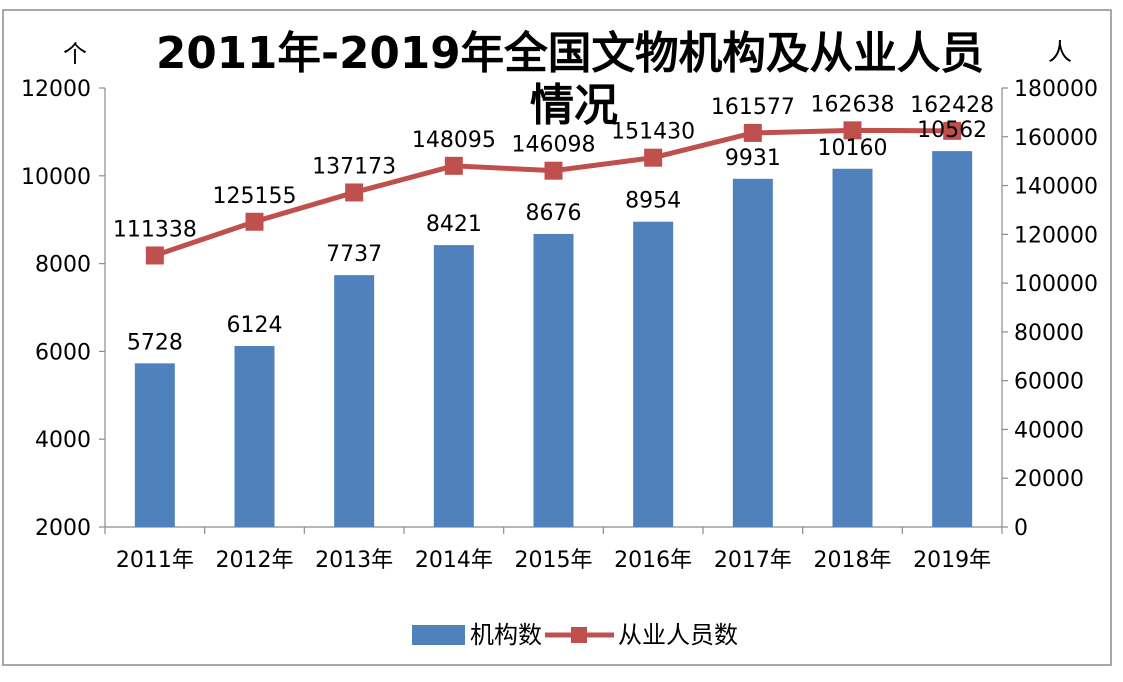 This screenshot has width=1123, height=682. I want to click on x-tick-label: 2018年, so click(853, 560).